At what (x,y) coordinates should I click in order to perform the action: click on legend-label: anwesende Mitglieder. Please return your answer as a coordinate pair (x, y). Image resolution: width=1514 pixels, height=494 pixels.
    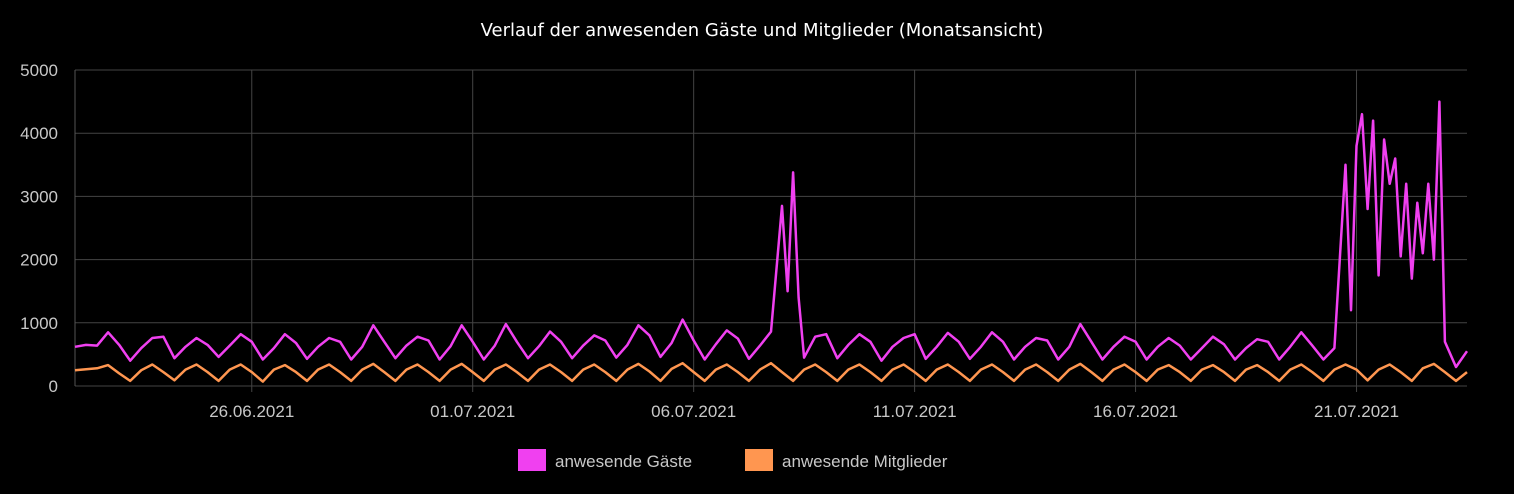
    Looking at the image, I should click on (865, 461).